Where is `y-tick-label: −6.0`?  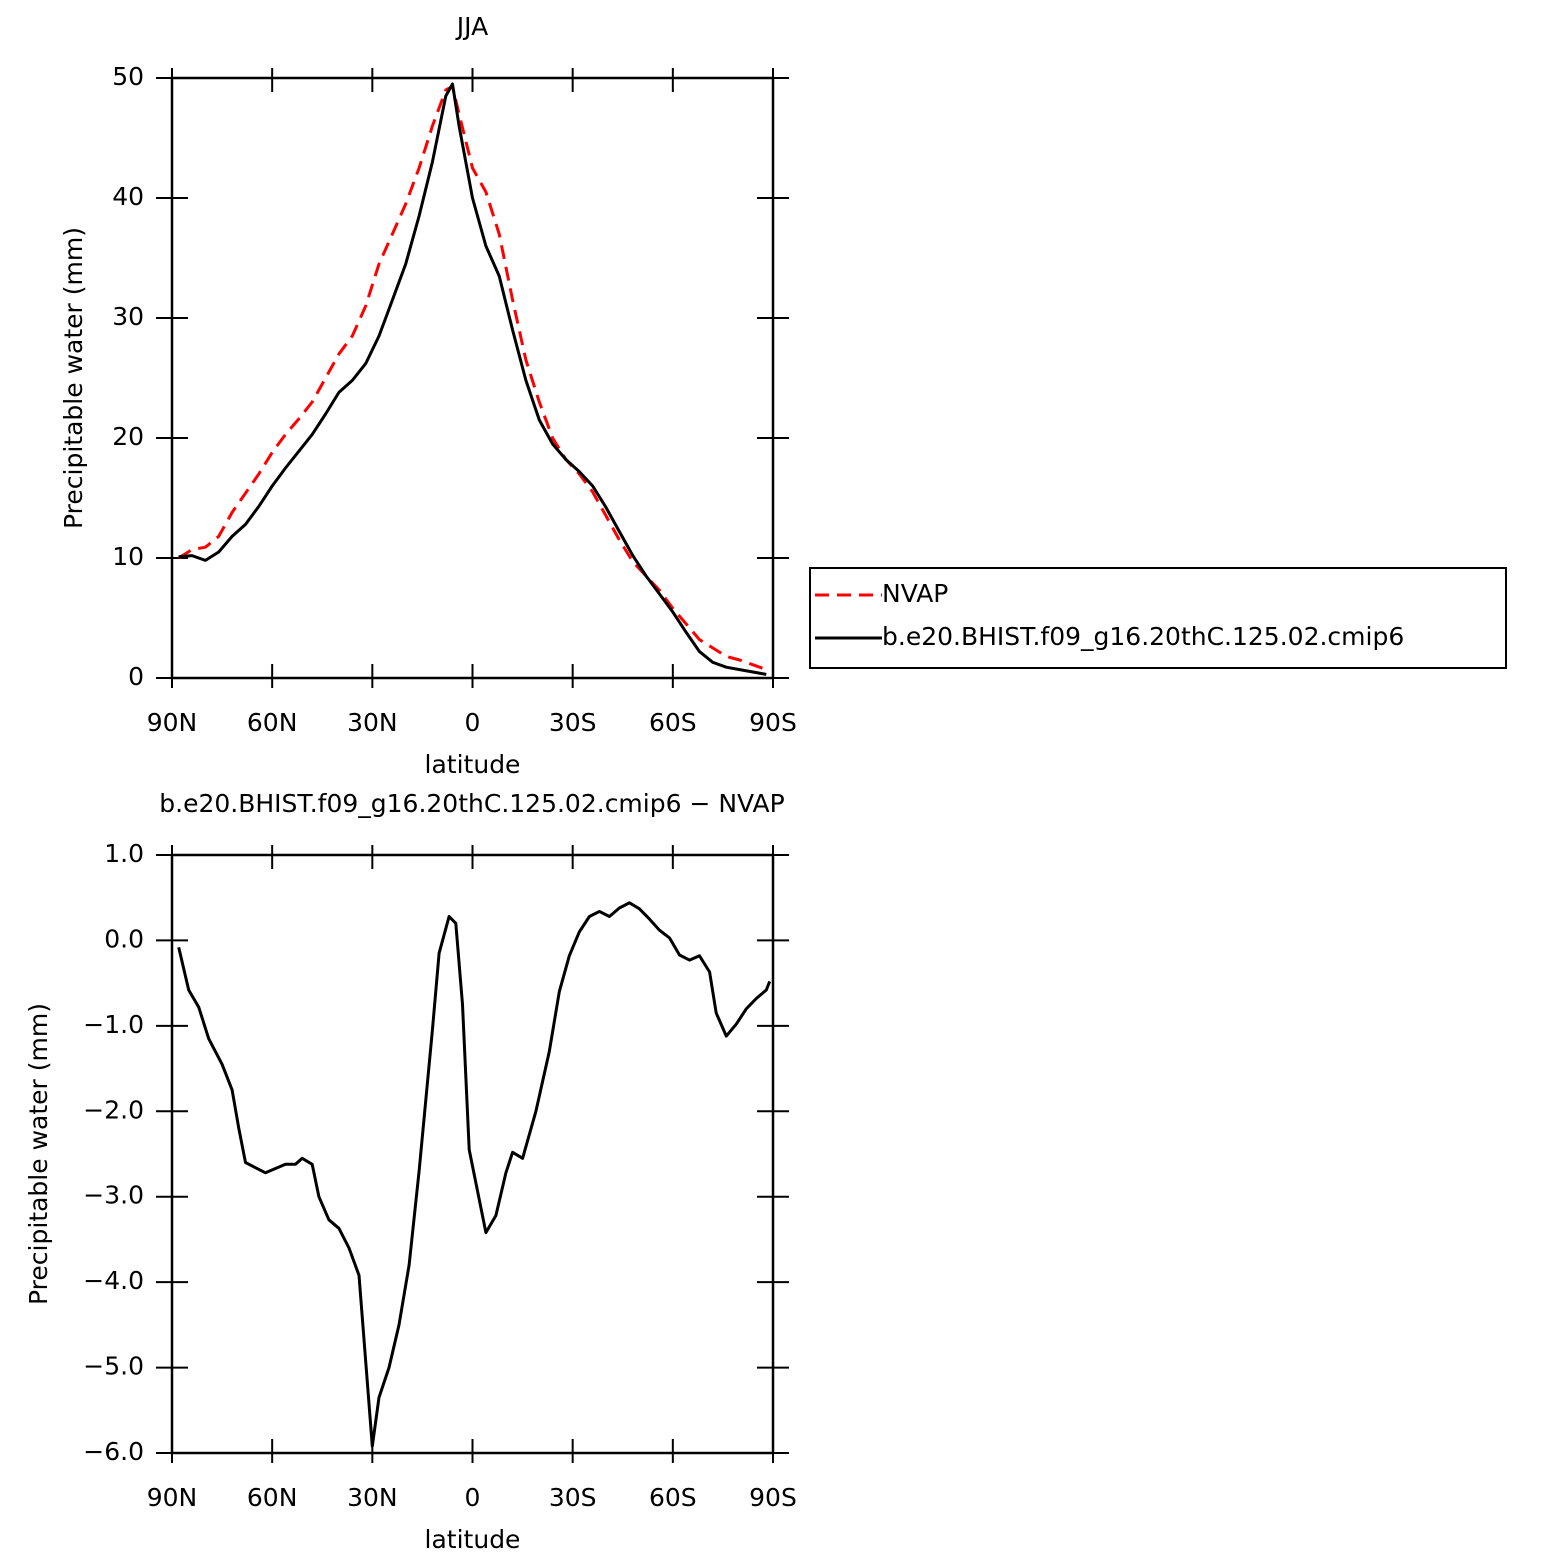 y-tick-label: −6.0 is located at coordinates (113, 1451).